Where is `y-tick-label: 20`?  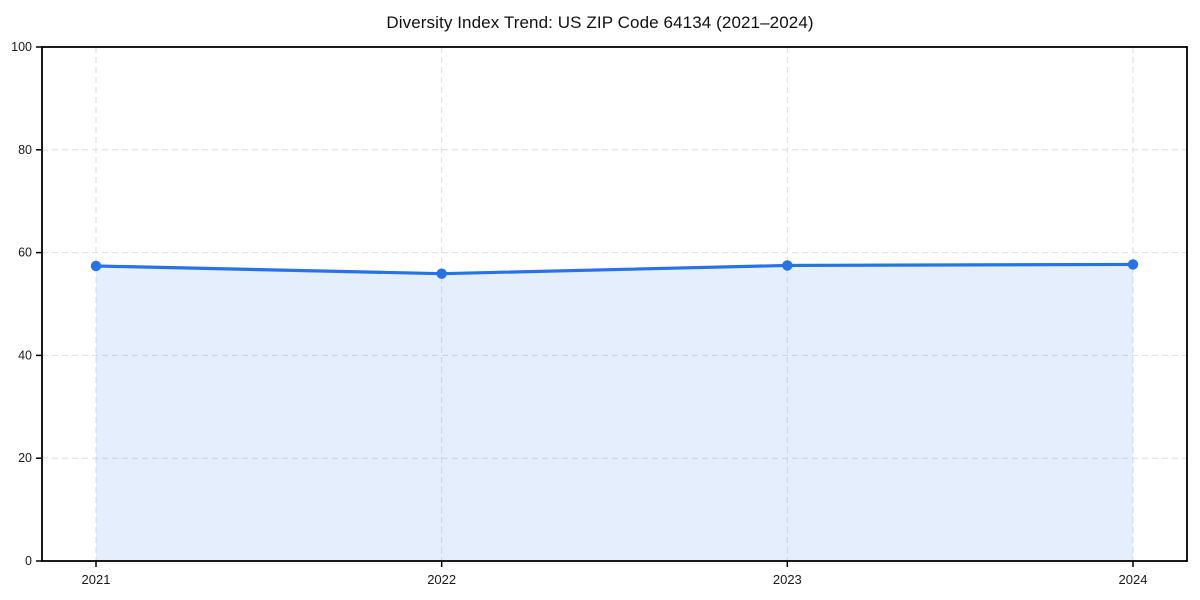
y-tick-label: 20 is located at coordinates (25, 458).